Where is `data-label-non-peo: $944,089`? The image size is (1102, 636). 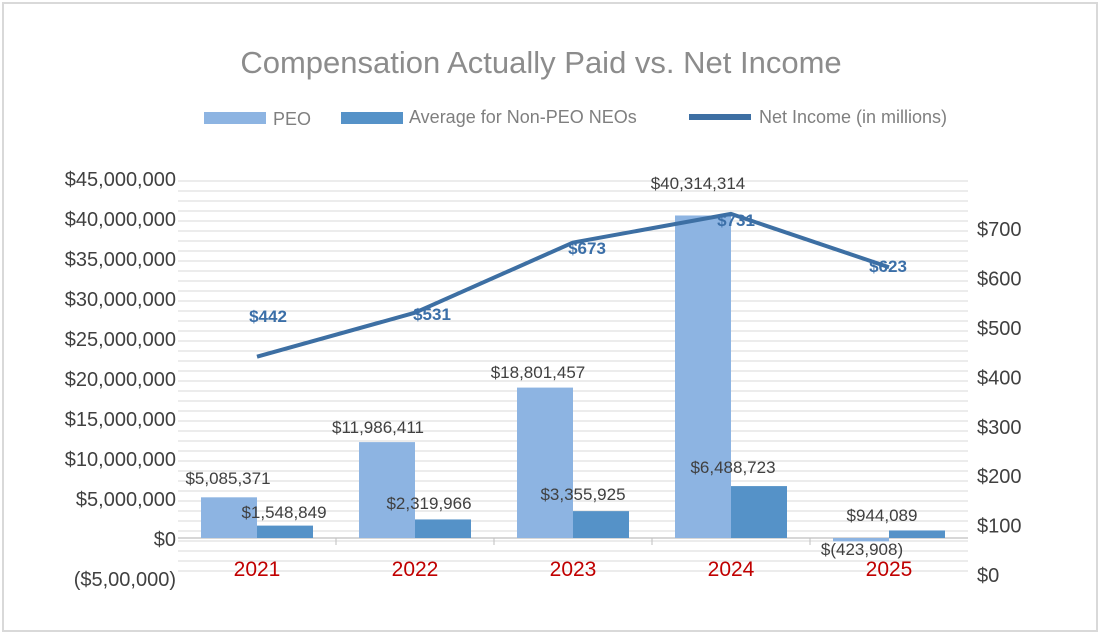
data-label-non-peo: $944,089 is located at coordinates (882, 515).